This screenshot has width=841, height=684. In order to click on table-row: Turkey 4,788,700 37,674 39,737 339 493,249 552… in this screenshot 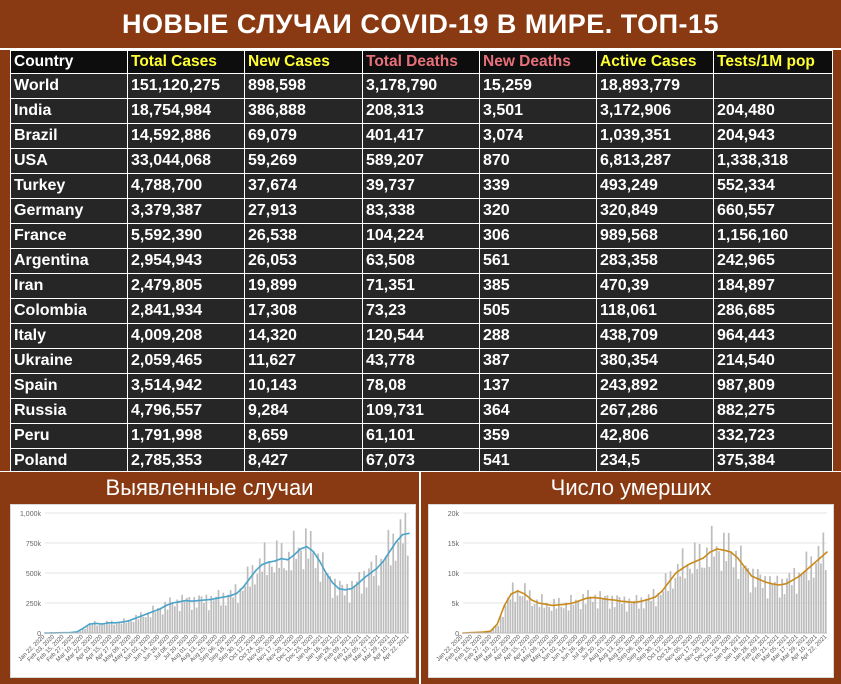, I will do `click(421, 186)`.